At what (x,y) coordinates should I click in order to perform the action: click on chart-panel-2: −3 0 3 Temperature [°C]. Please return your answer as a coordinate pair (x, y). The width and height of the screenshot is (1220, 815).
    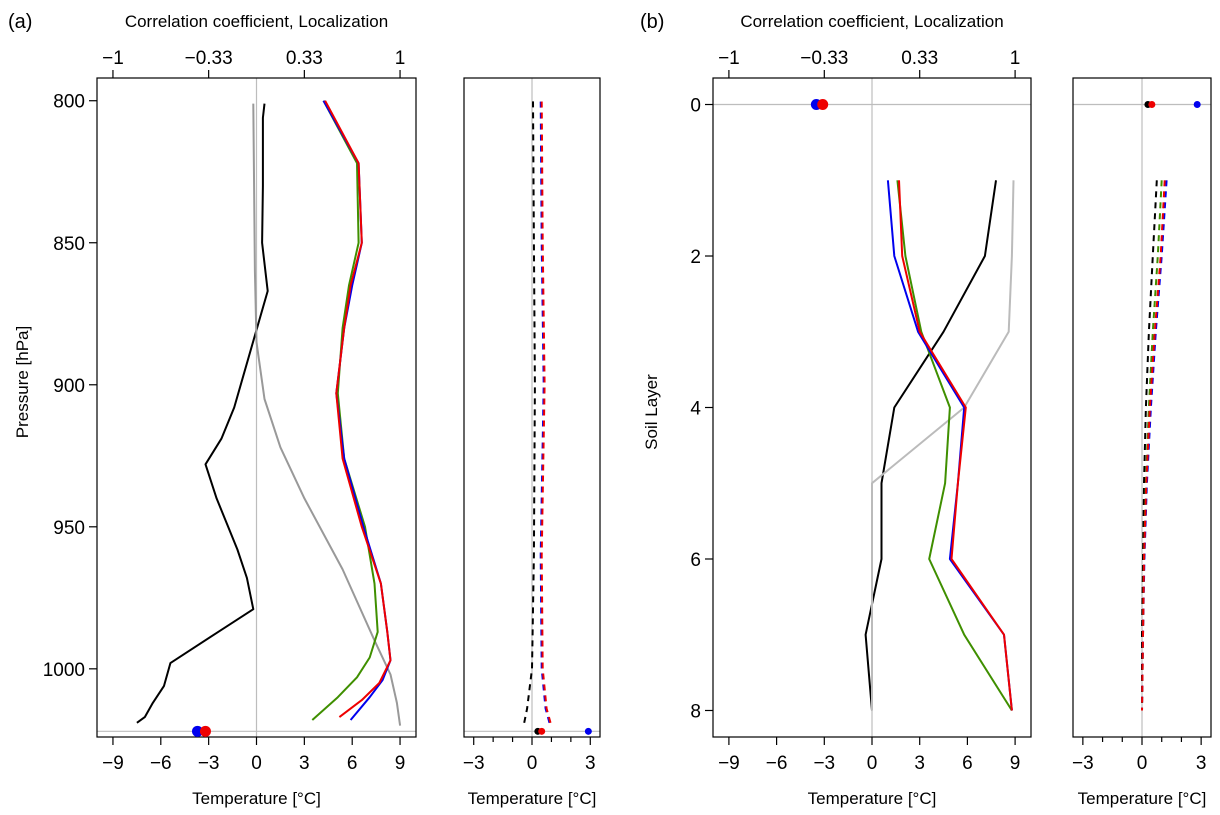
    Looking at the image, I should click on (532, 442).